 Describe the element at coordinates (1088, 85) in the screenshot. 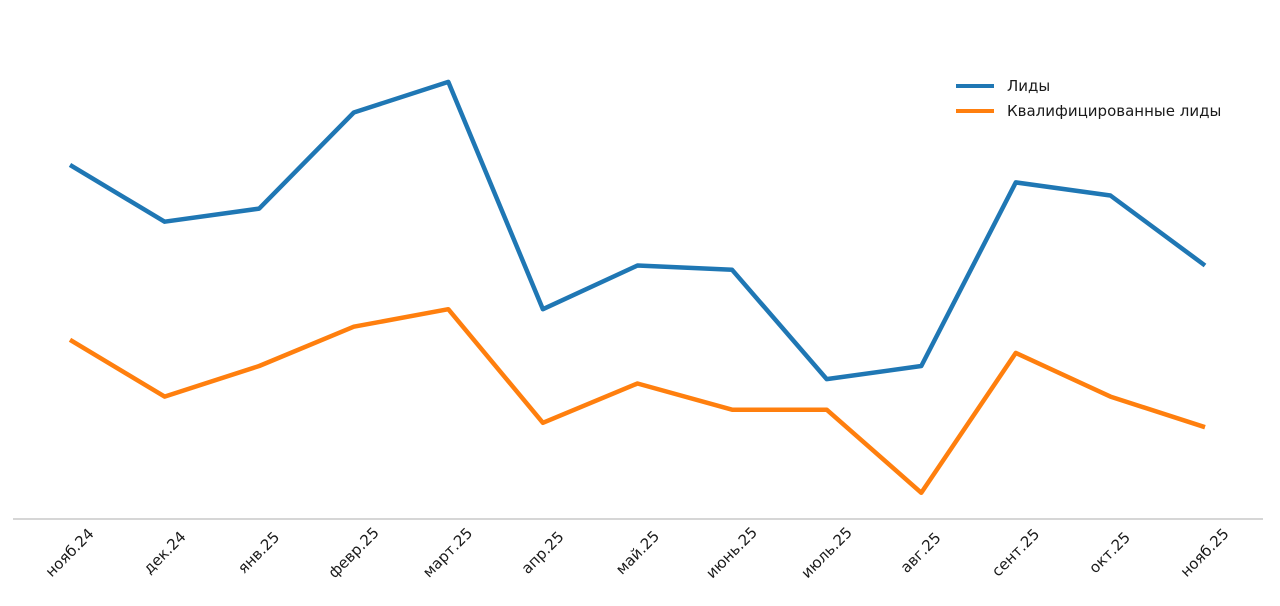

I see `legend-item-leads: Лиды` at that location.